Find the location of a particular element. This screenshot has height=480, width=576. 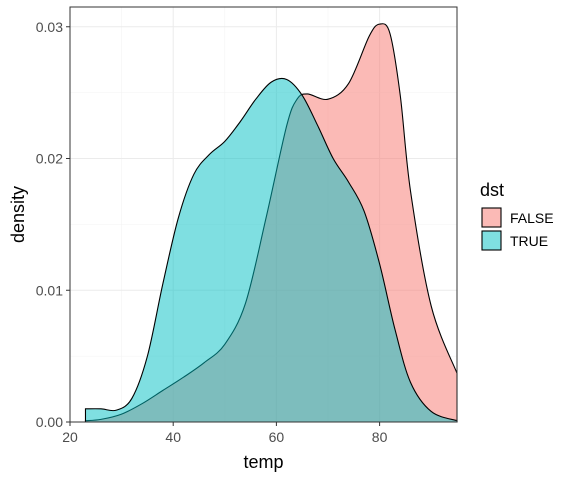

y-tick-label: 0.03 is located at coordinates (49, 27).